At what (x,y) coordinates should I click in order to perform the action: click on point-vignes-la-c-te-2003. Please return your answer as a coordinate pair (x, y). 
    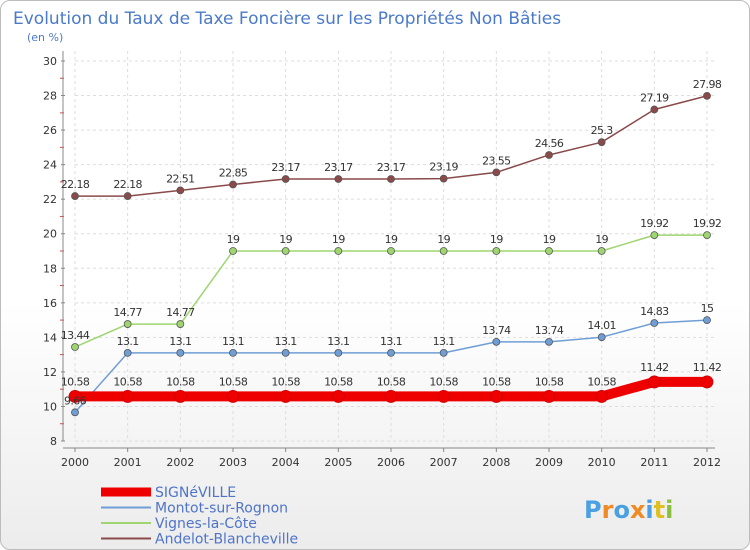
    Looking at the image, I should click on (233, 251).